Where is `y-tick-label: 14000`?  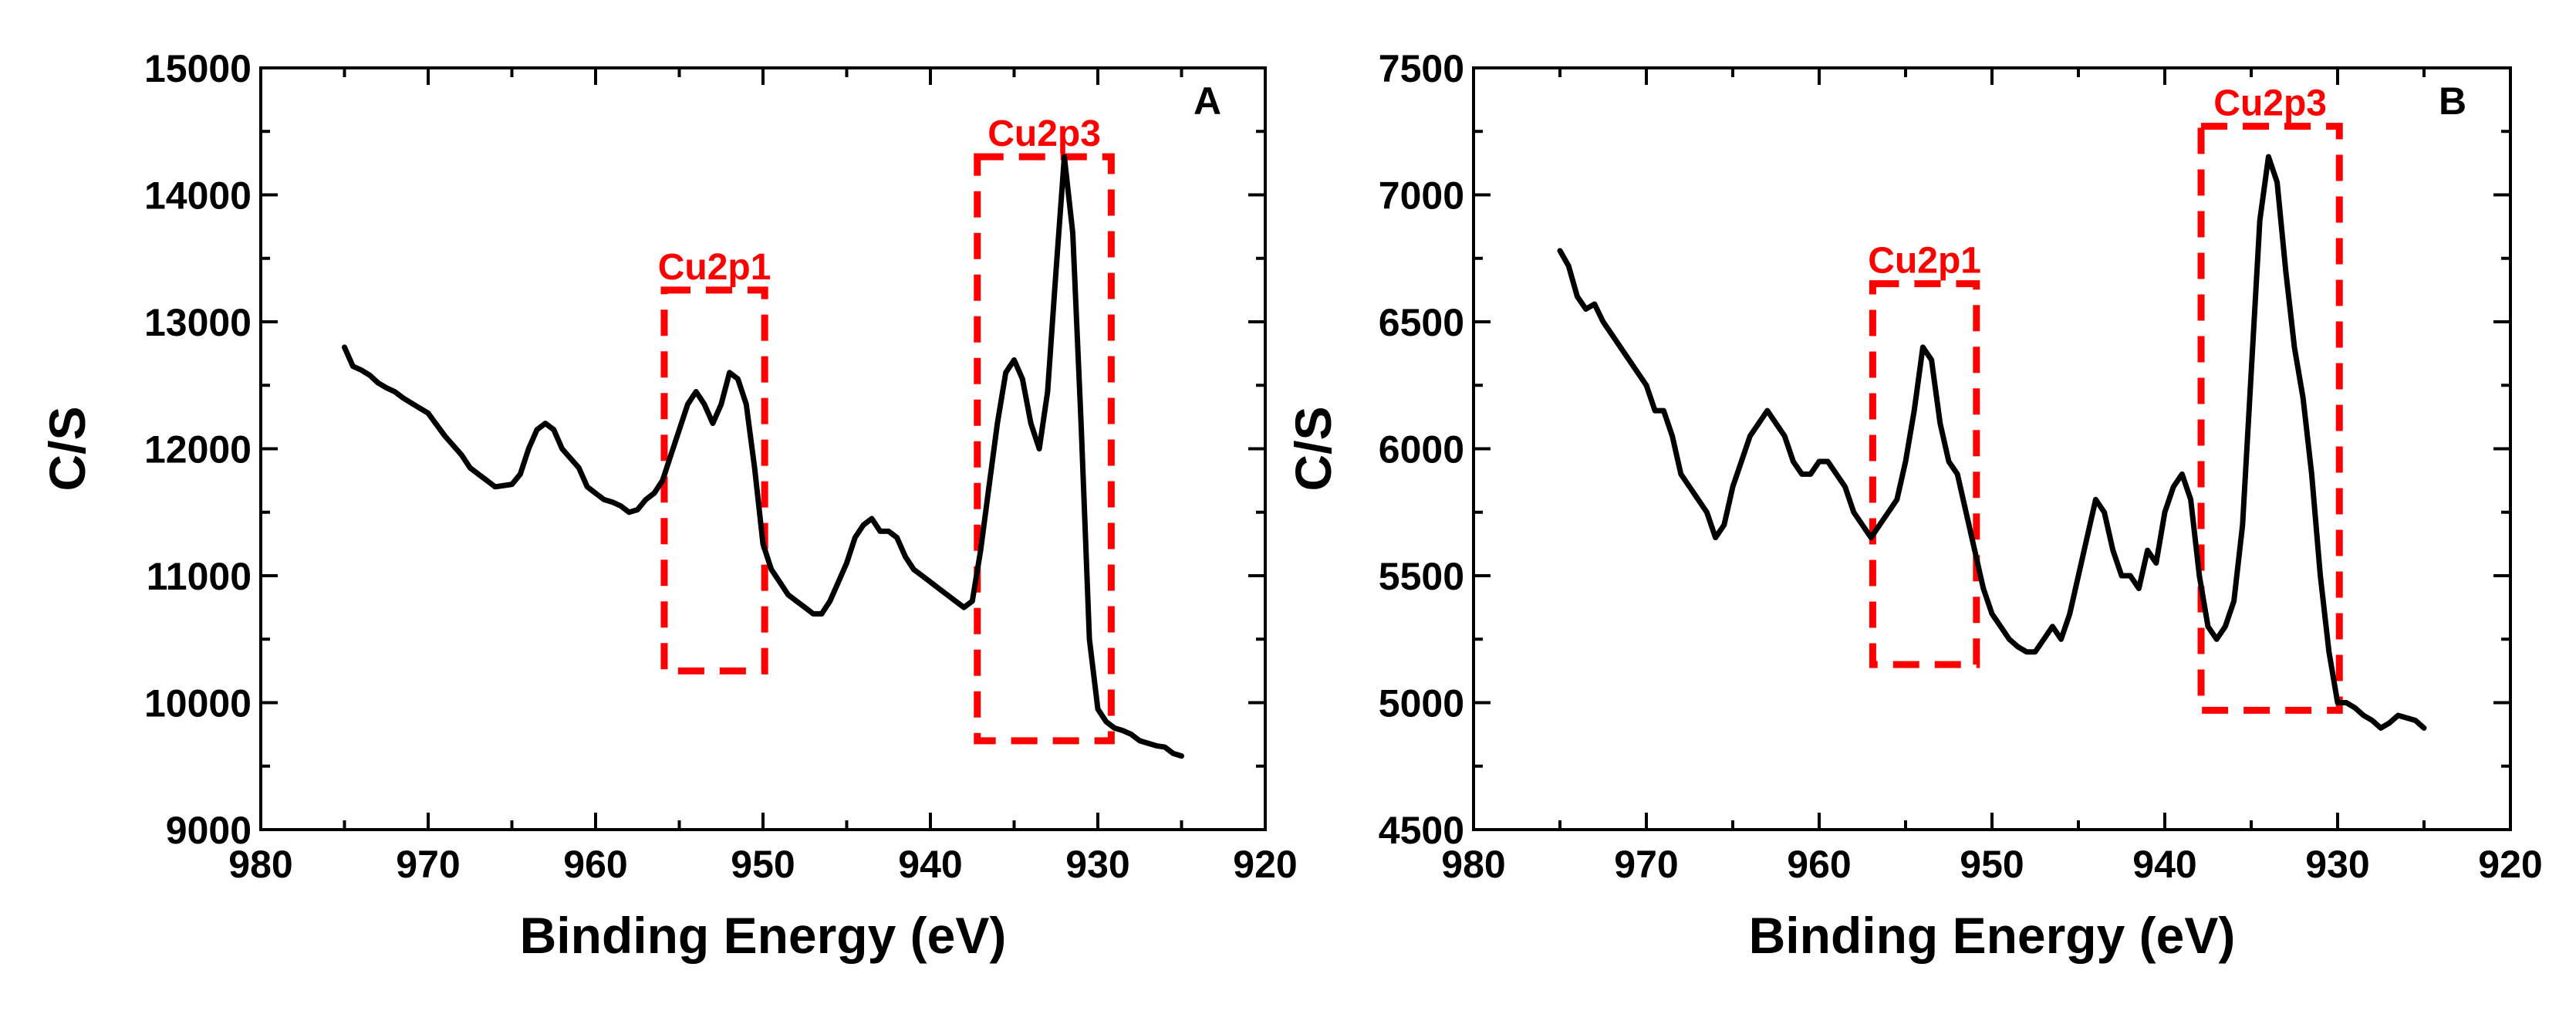
y-tick-label: 14000 is located at coordinates (198, 196).